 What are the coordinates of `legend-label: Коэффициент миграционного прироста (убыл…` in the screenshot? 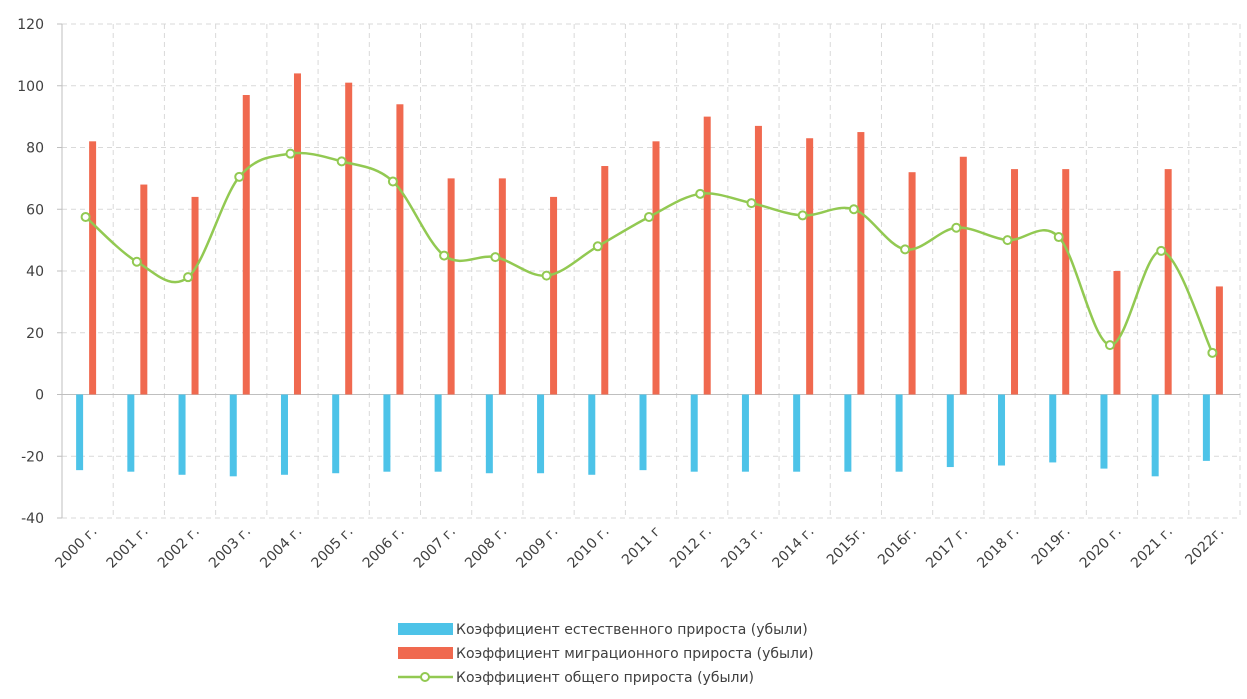 It's located at (635, 654).